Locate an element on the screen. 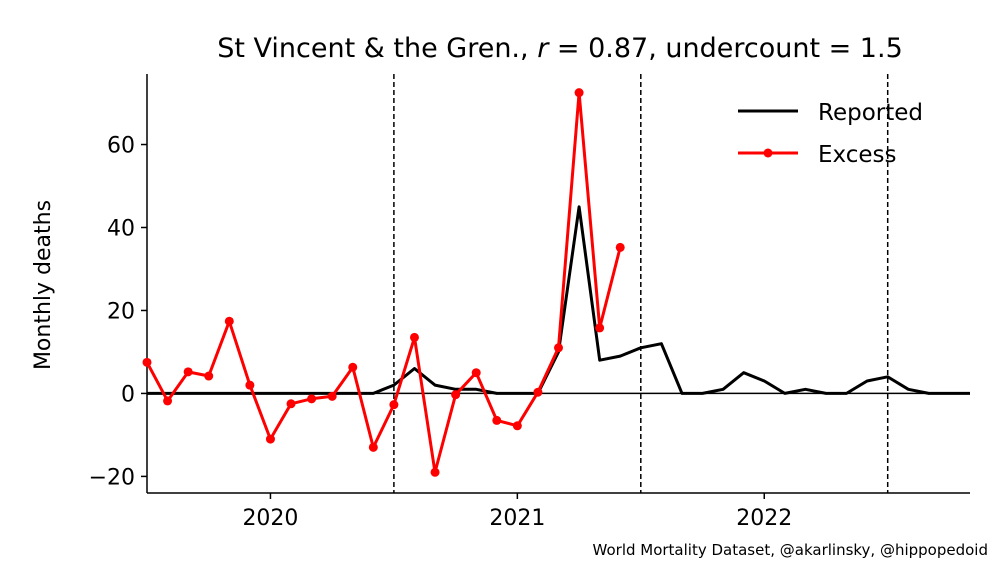  y-tick-label: −20 is located at coordinates (112, 477).